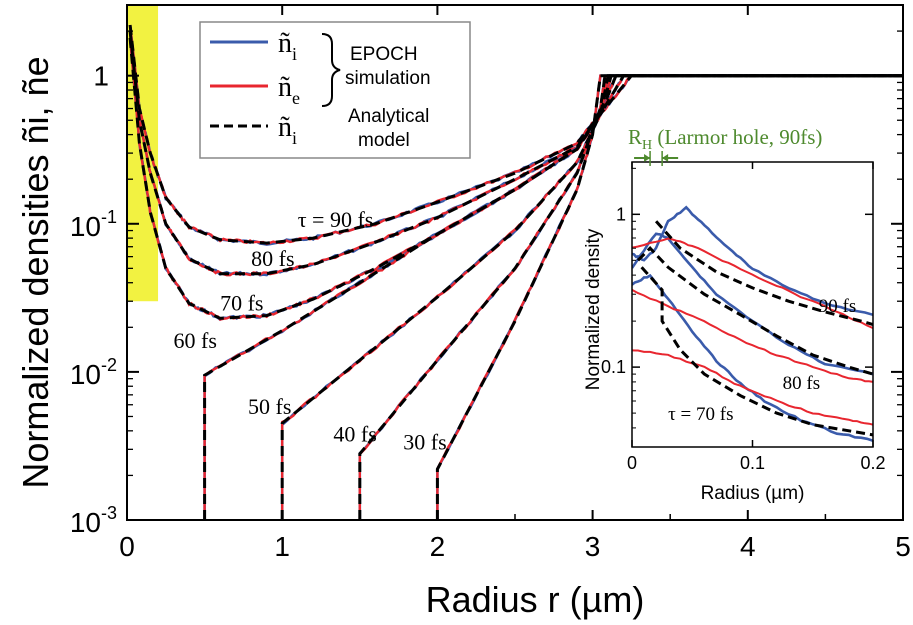 The width and height of the screenshot is (913, 625). I want to click on curve-label-4: 50 fs, so click(269, 406).